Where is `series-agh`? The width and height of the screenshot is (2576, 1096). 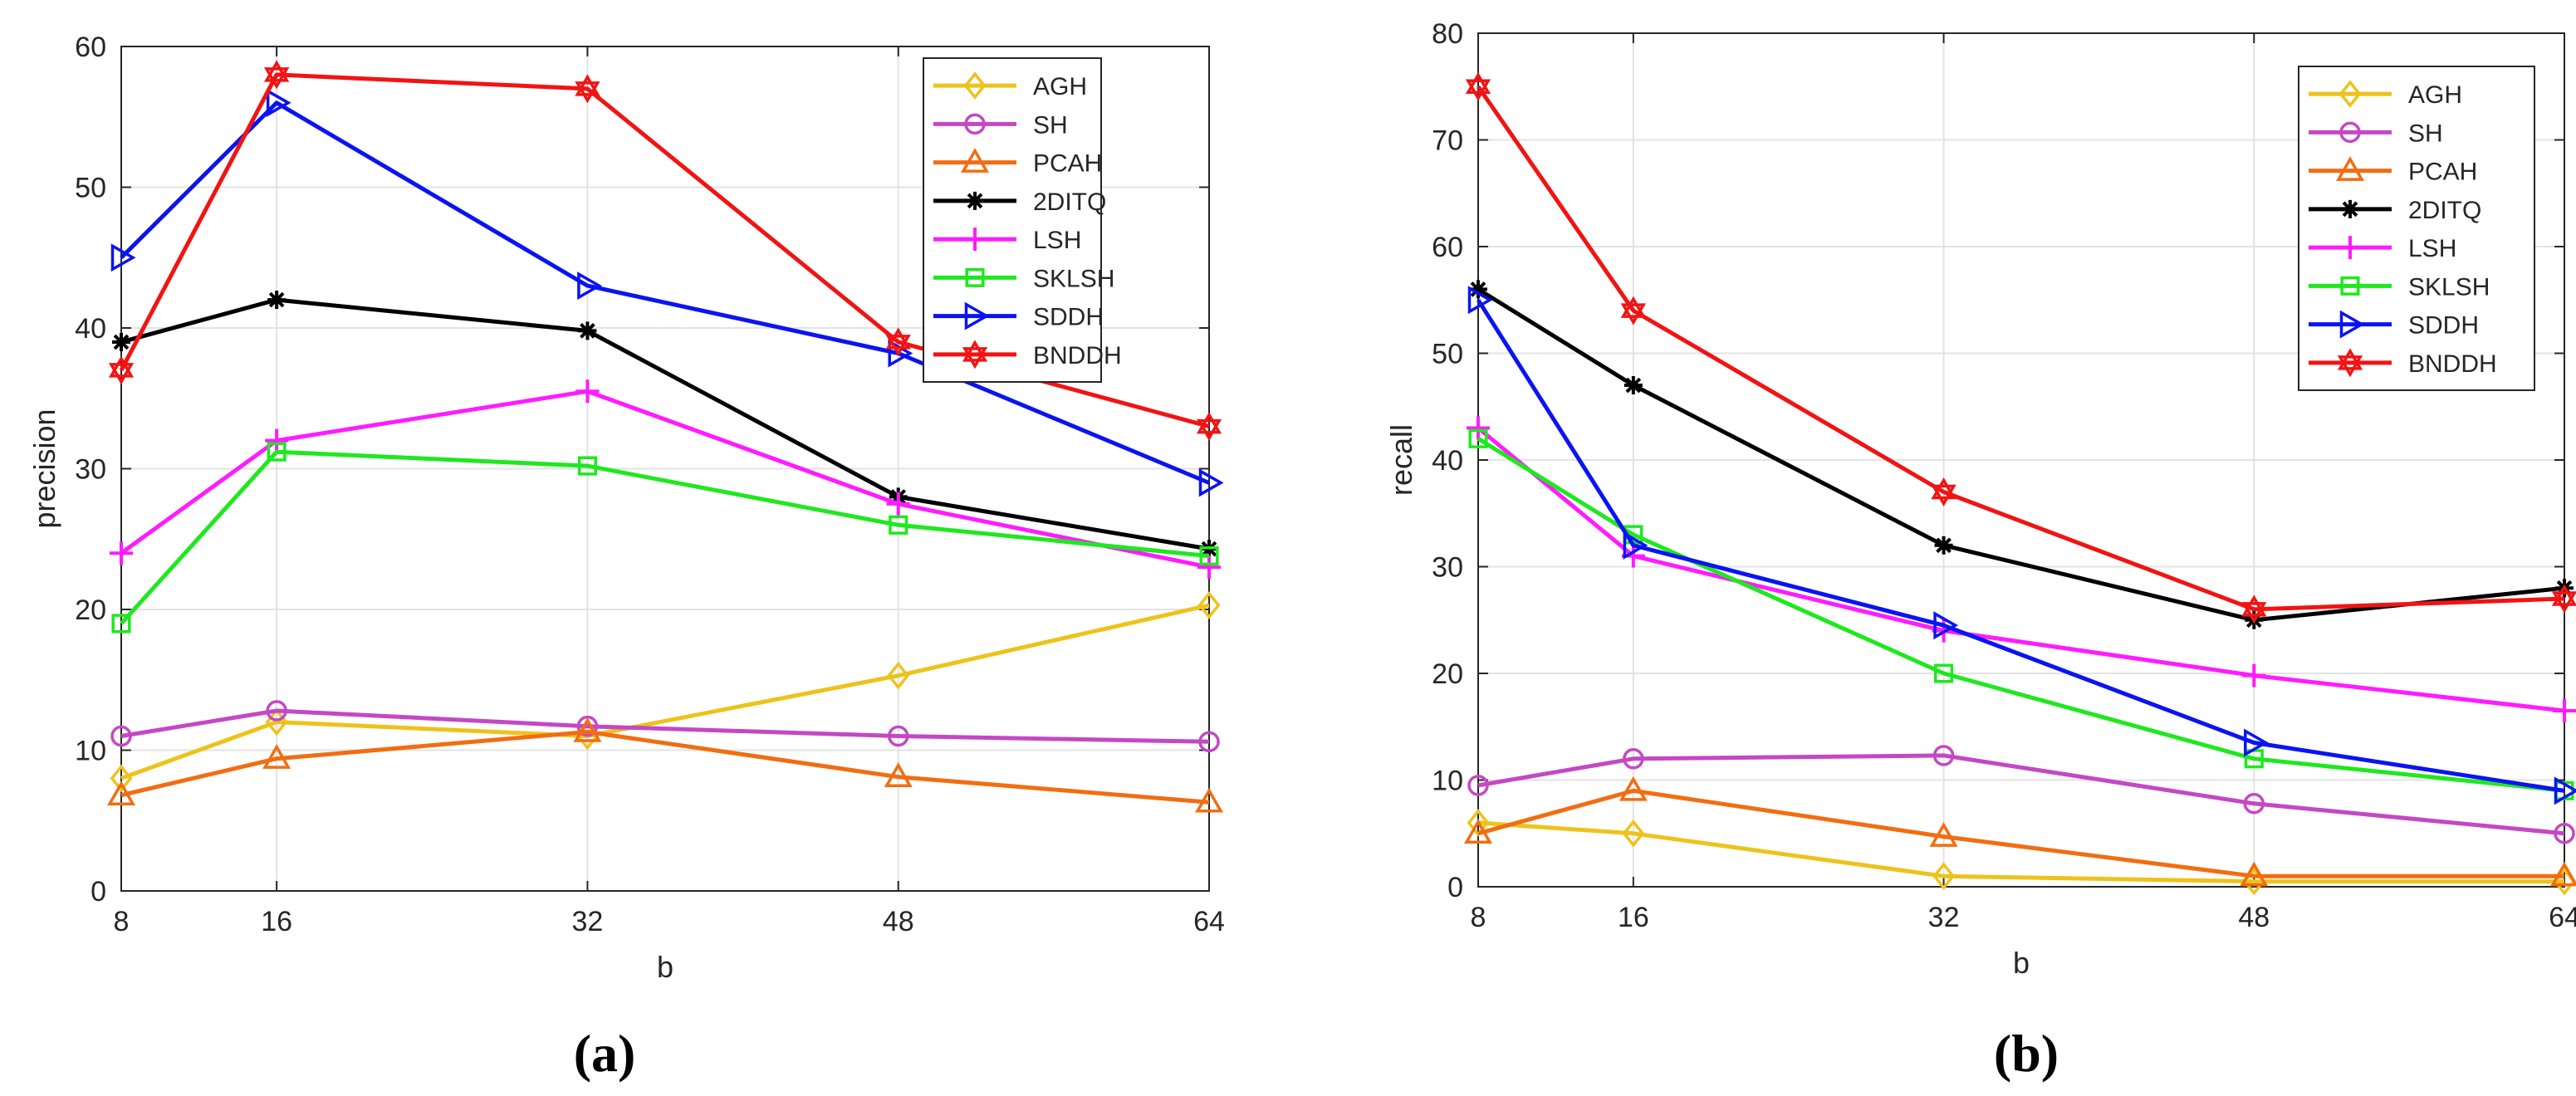
series-agh is located at coordinates (2022, 852).